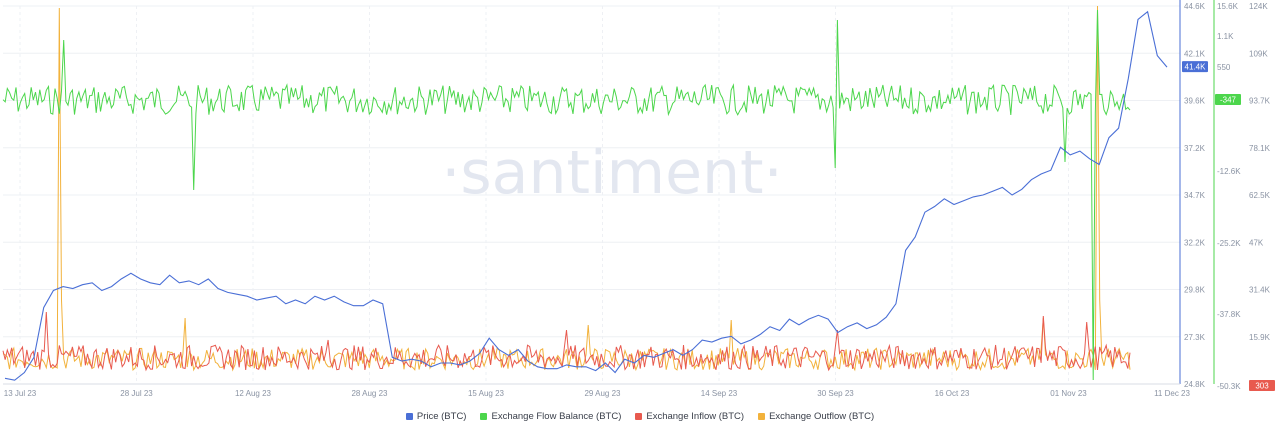  I want to click on price-tick-label: 42.1K, so click(1195, 53).